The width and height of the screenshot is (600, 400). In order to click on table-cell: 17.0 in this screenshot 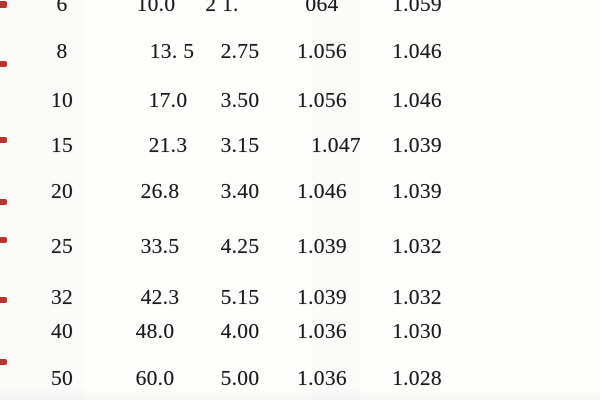, I will do `click(168, 100)`.